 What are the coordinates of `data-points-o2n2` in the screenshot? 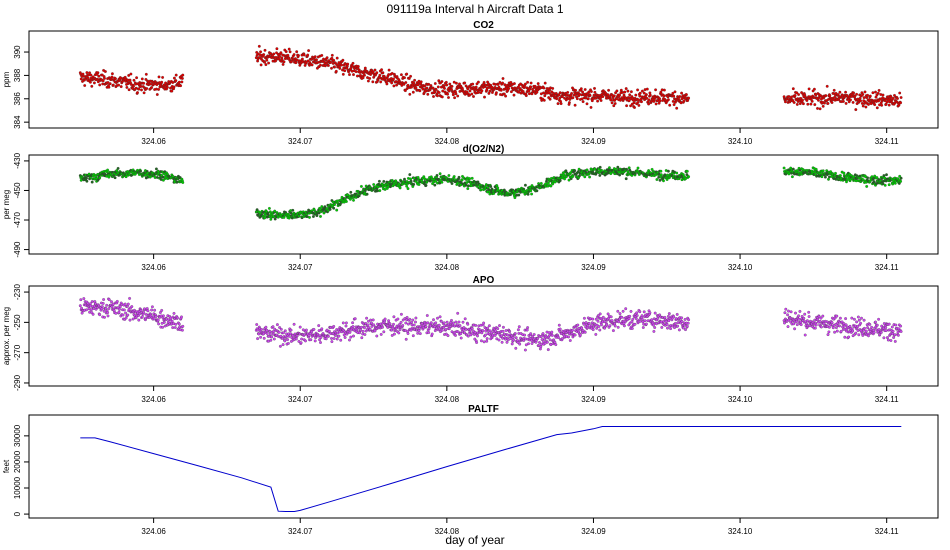 It's located at (490, 193).